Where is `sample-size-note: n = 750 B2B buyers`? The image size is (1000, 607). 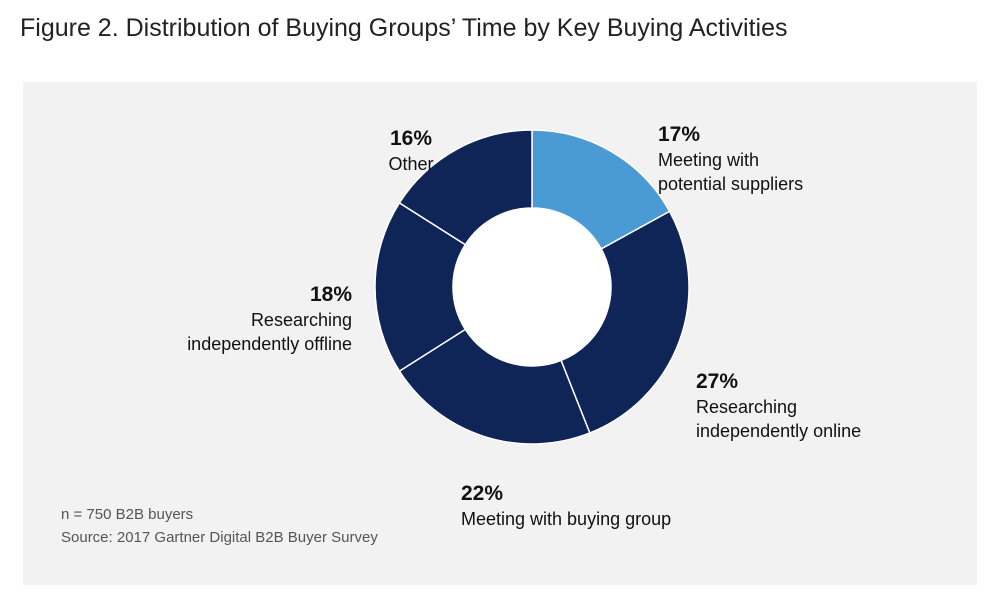
sample-size-note: n = 750 B2B buyers is located at coordinates (127, 514).